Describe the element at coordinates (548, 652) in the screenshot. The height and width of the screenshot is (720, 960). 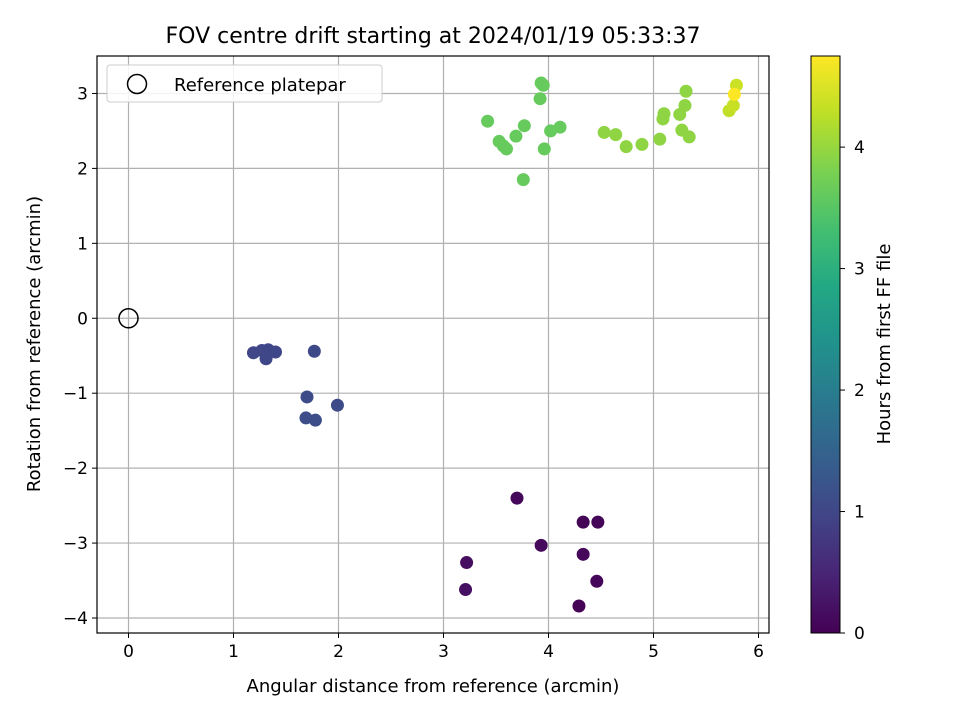
I see `x-tick-label: 4` at that location.